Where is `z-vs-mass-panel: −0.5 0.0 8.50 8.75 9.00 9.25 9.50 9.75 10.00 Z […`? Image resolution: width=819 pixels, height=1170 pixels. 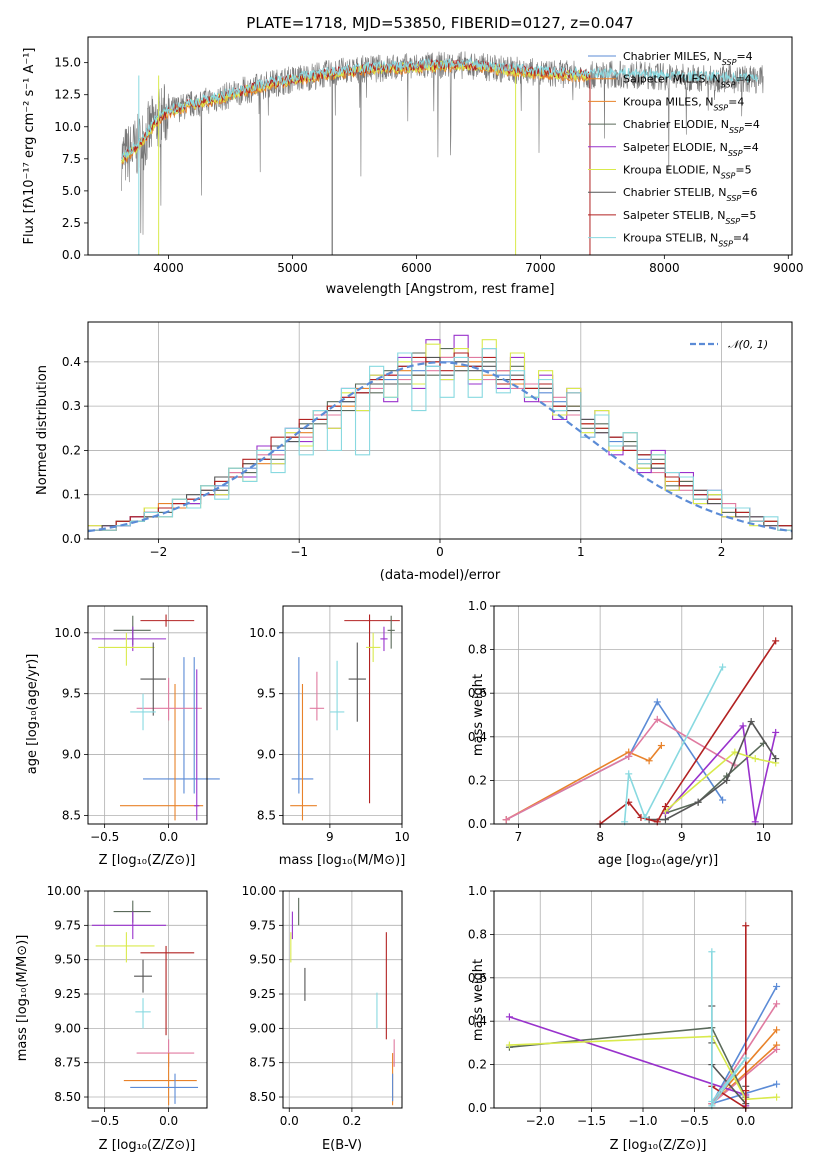 z-vs-mass-panel: −0.5 0.0 8.50 8.75 9.00 9.25 9.50 9.75 10.00 Z [… is located at coordinates (111, 1018).